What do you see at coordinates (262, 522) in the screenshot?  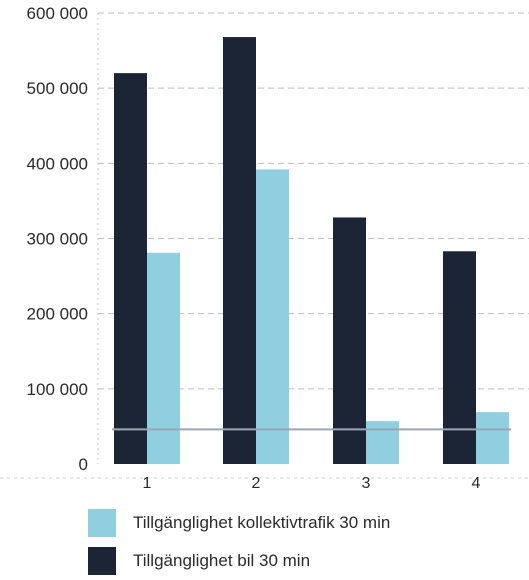 I see `legend-label-kollektivtrafik: Tillgänglighet kollektivtrafik 30 min` at bounding box center [262, 522].